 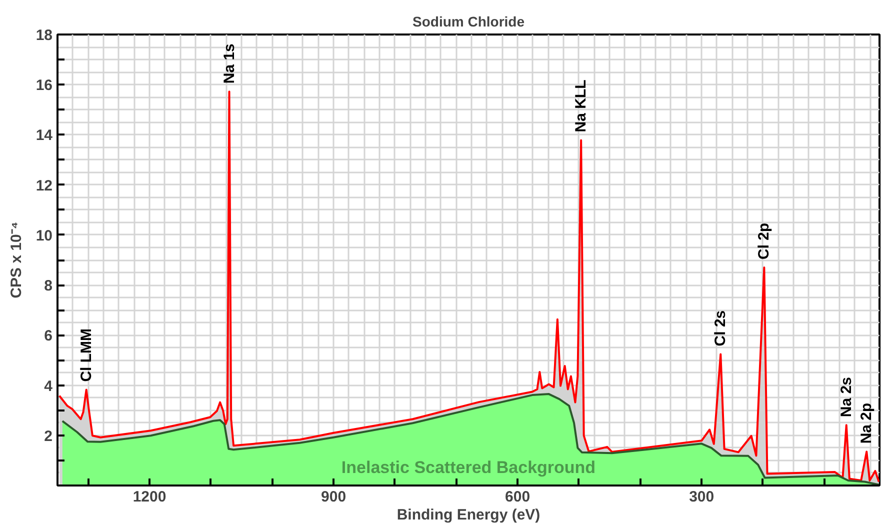 I want to click on annotation: Cl 2p, so click(x=764, y=241).